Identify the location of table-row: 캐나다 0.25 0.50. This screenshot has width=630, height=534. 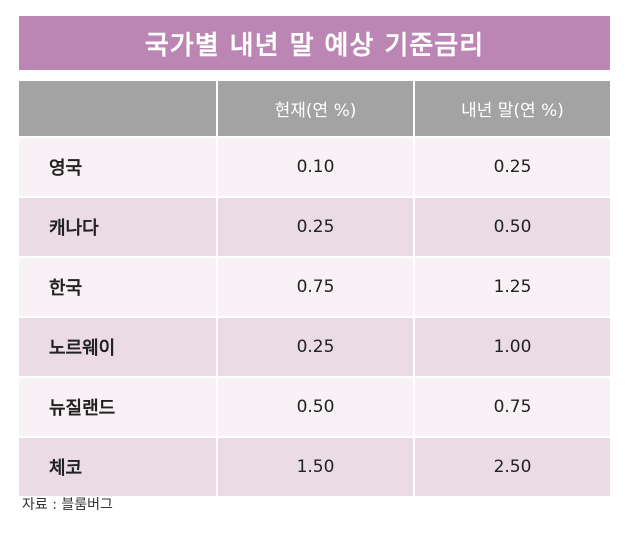
(314, 226).